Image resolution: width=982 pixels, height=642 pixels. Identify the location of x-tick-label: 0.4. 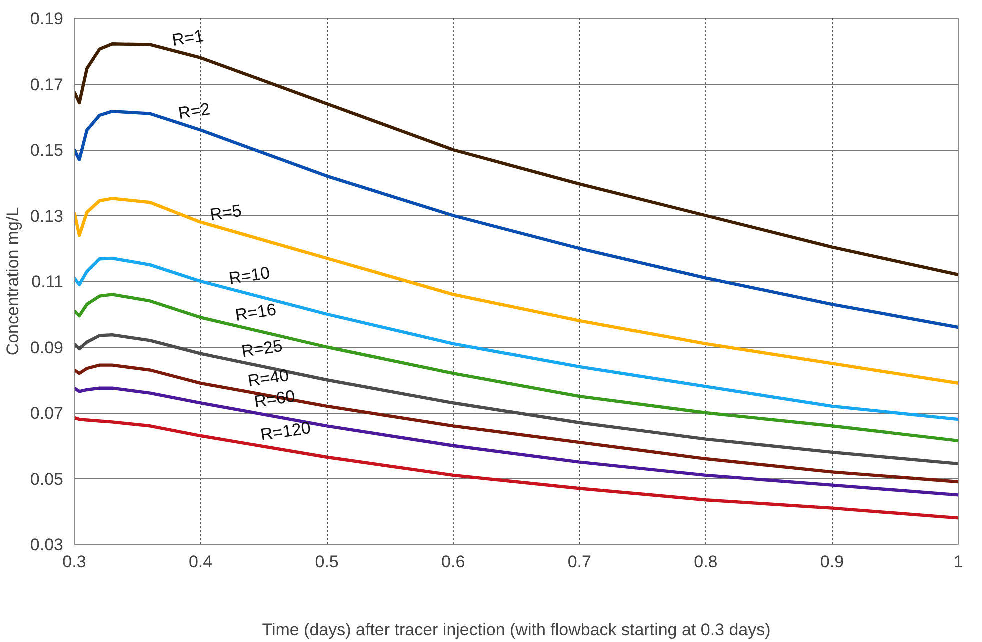
(200, 562).